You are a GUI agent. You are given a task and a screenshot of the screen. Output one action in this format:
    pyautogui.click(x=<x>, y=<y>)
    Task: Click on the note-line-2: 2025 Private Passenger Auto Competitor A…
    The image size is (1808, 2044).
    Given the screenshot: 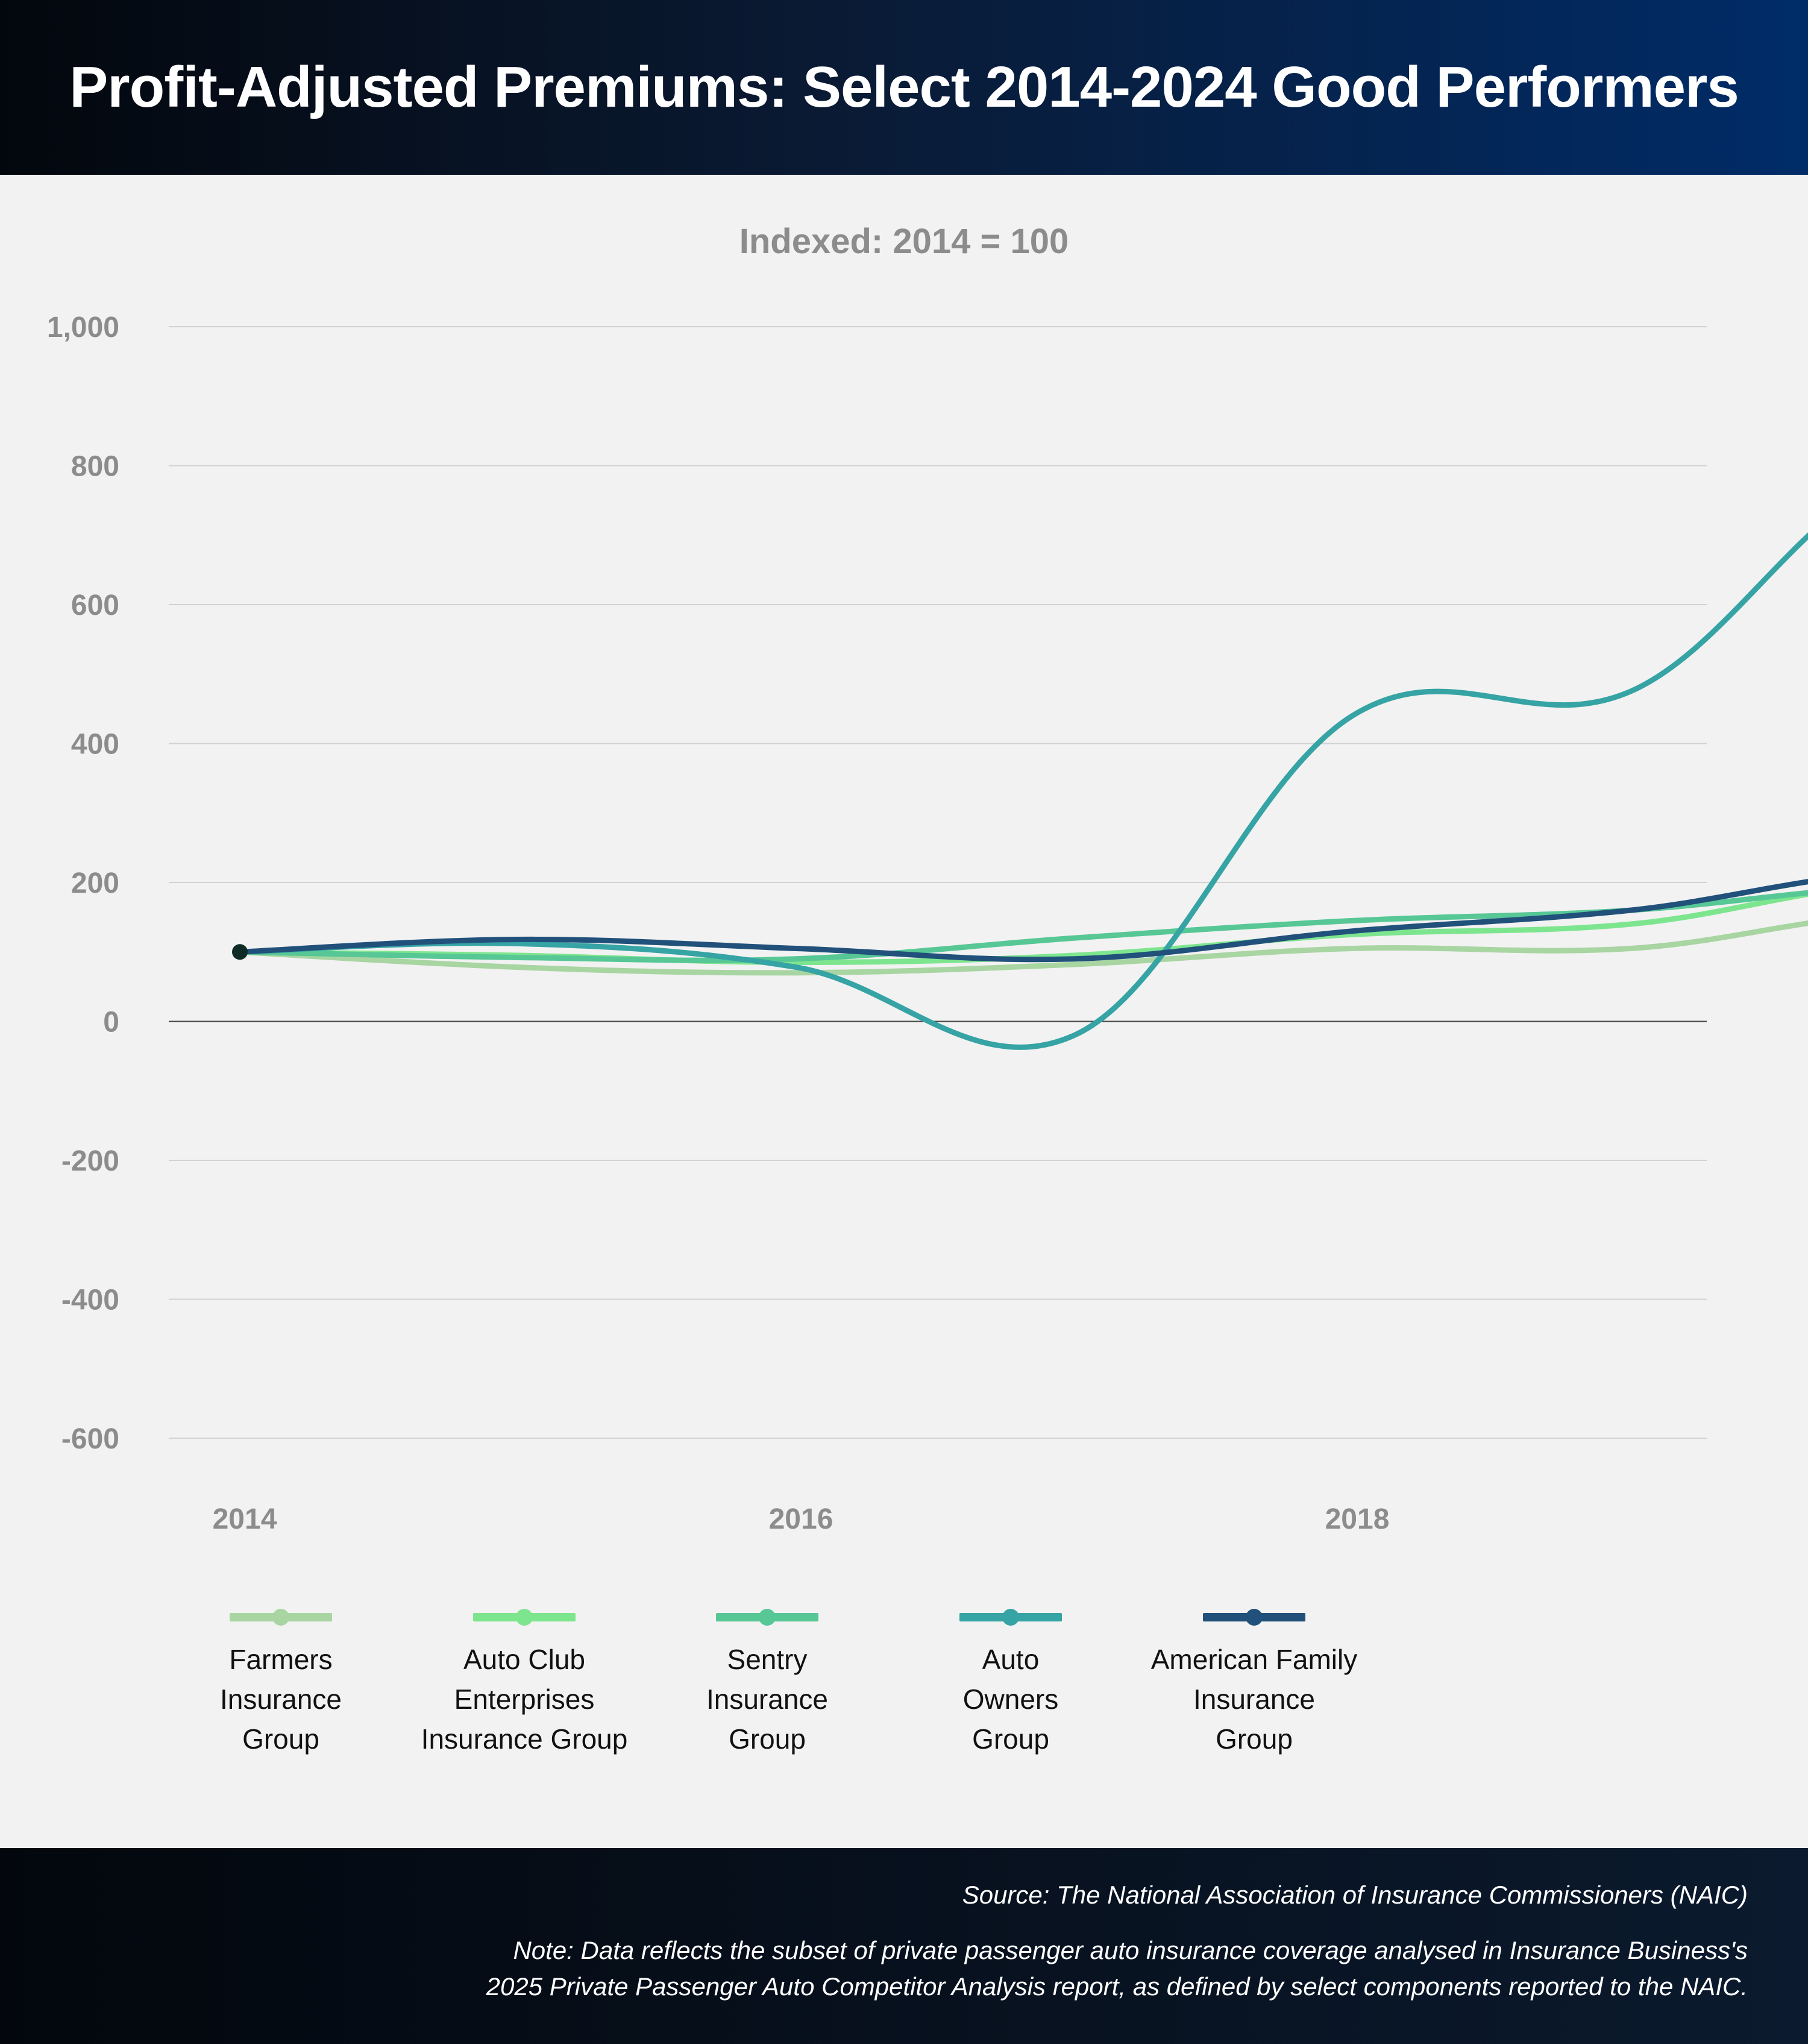 What is the action you would take?
    pyautogui.click(x=1117, y=1986)
    